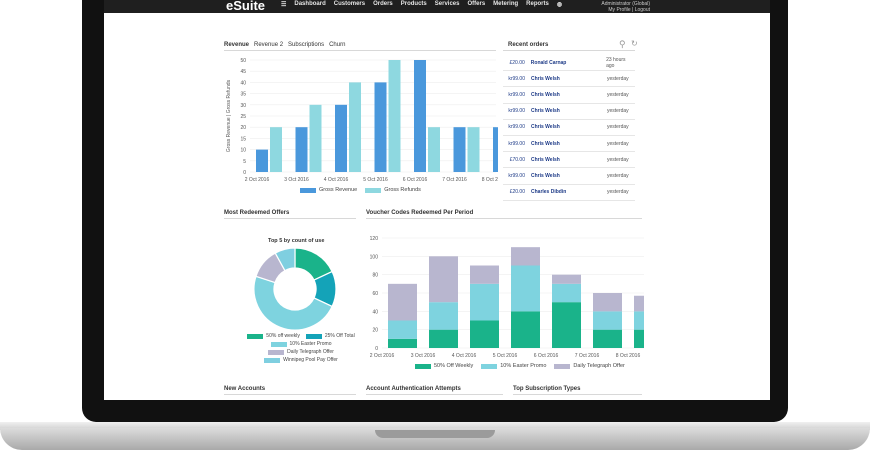  What do you see at coordinates (328, 190) in the screenshot?
I see `legend-gross-revenue: Gross Revenue` at bounding box center [328, 190].